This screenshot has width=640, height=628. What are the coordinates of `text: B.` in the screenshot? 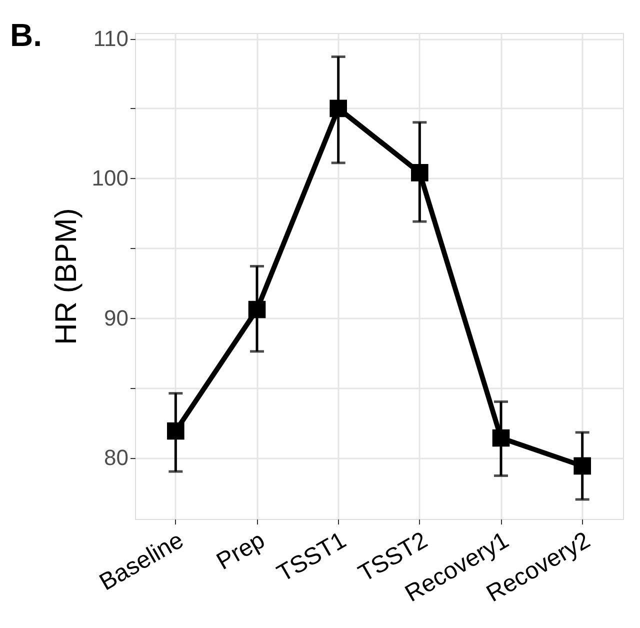 It's located at (26, 35).